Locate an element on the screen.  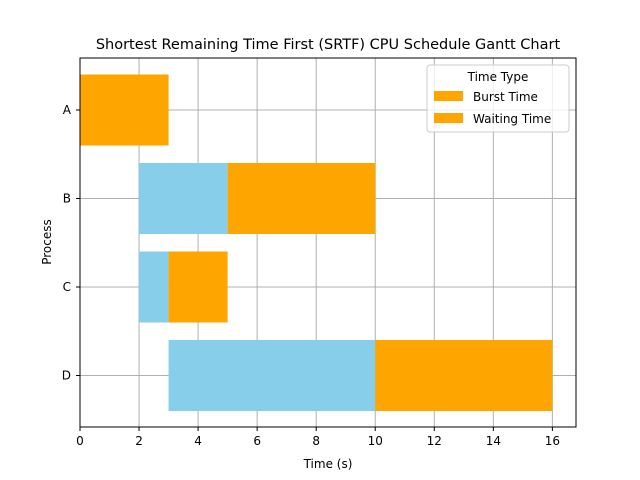
legend-label-burst: Burst Time is located at coordinates (505, 97).